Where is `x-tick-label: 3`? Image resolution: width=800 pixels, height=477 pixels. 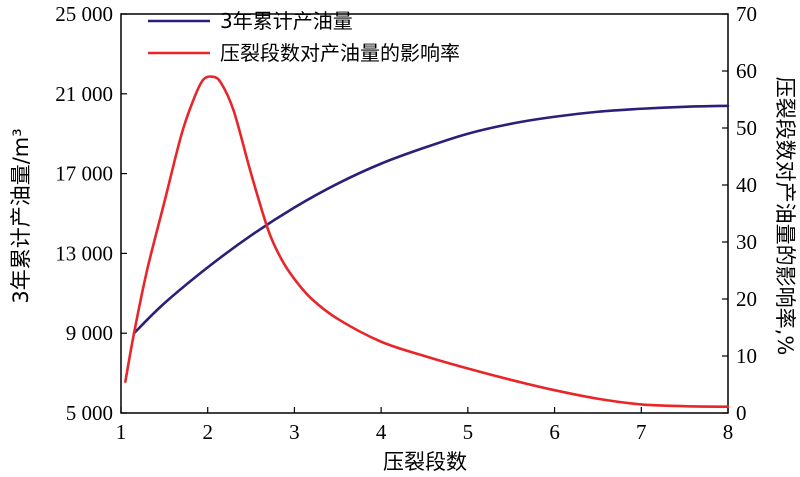 x-tick-label: 3 is located at coordinates (294, 432).